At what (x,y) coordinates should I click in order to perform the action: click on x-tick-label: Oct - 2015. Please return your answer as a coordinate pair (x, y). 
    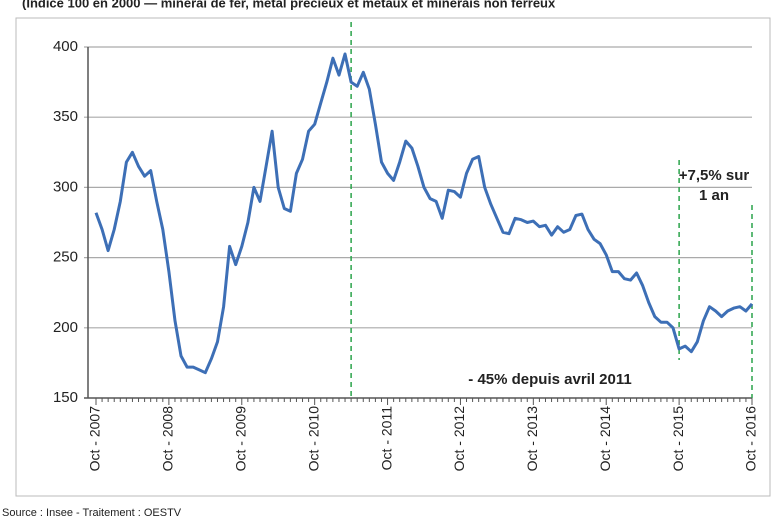
    Looking at the image, I should click on (678, 439).